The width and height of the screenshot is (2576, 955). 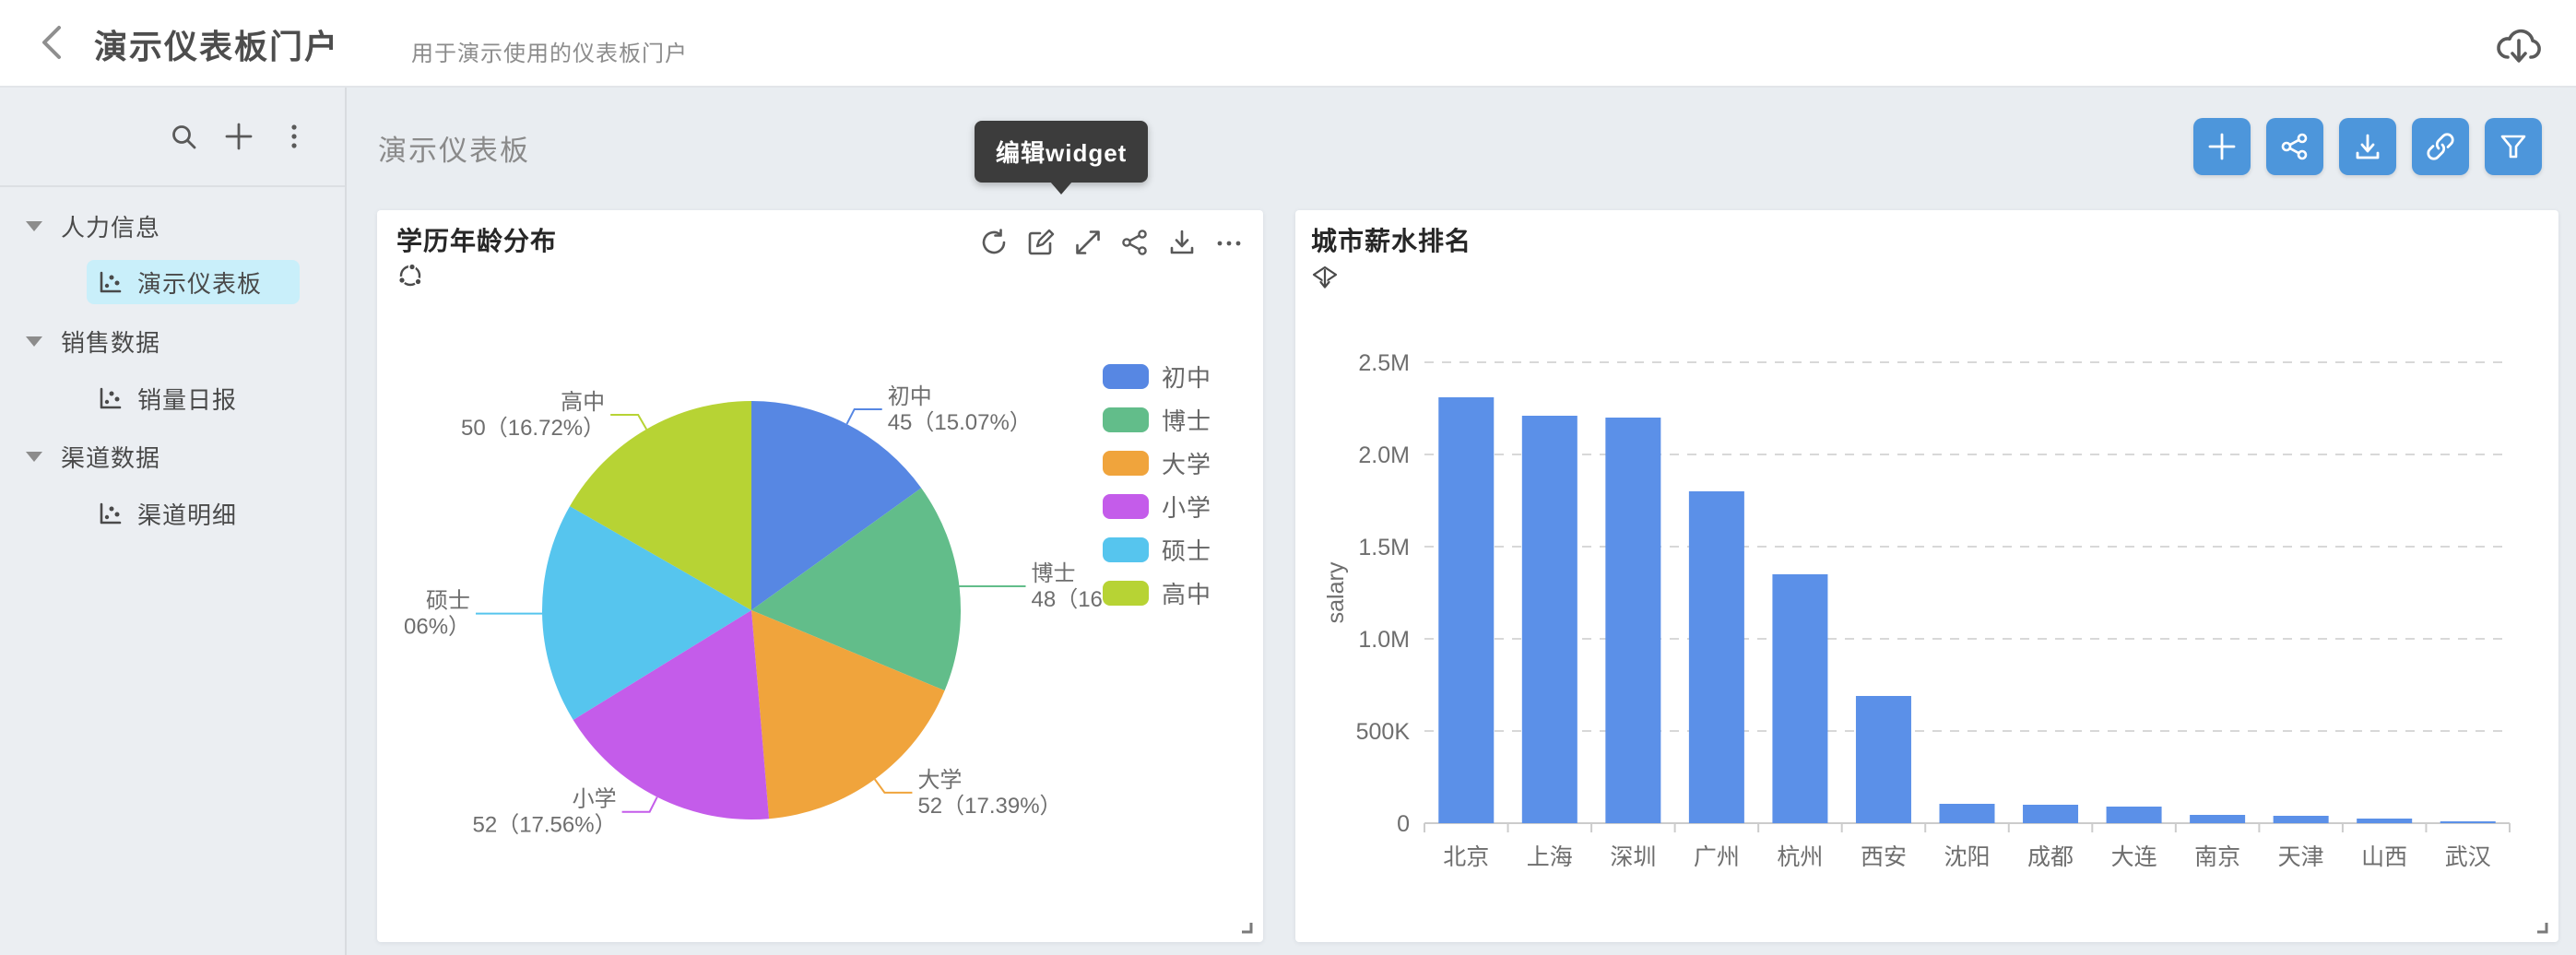 I want to click on y-tick-label: 2.0M, so click(x=1384, y=455).